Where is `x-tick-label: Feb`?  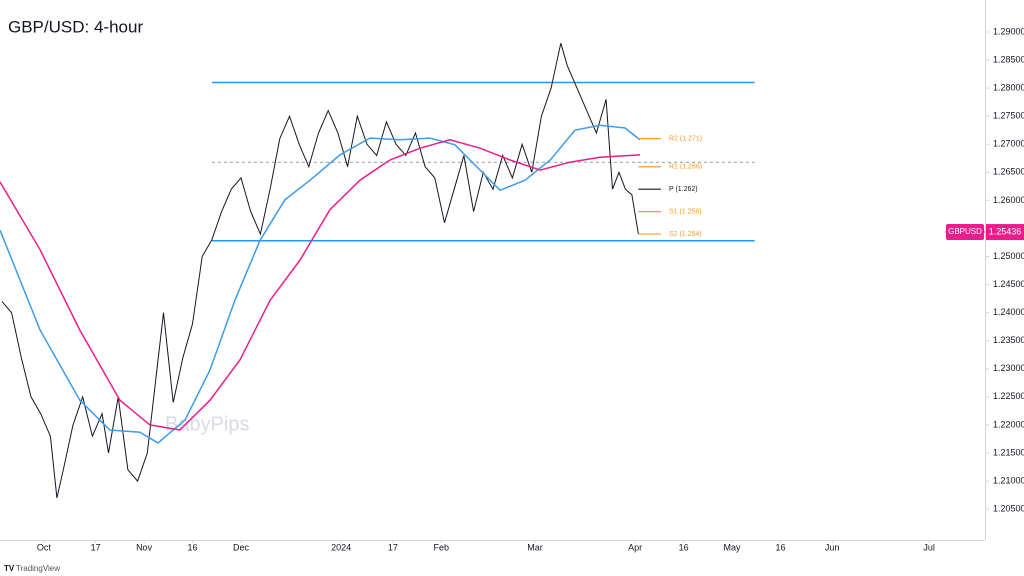
x-tick-label: Feb is located at coordinates (442, 547).